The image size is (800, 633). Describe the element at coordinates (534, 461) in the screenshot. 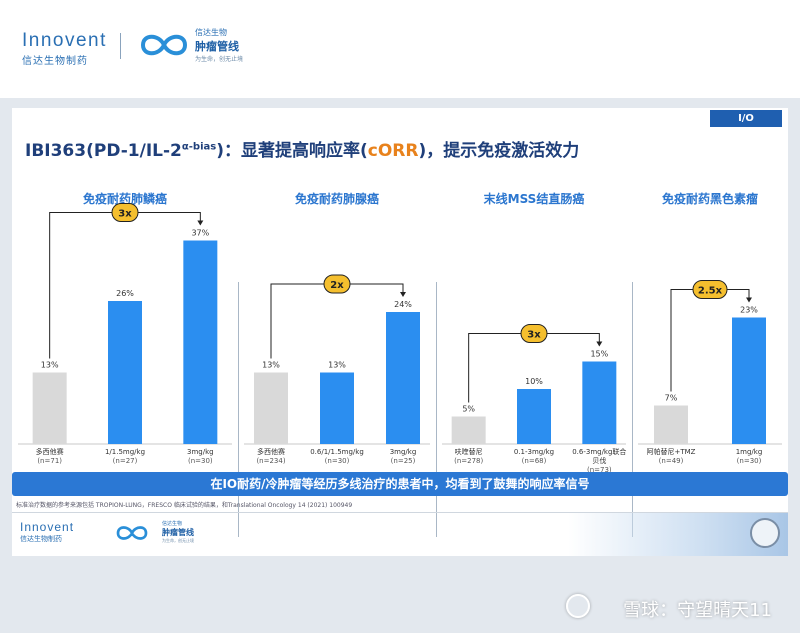

I see `category-n-label: (n=68)` at that location.